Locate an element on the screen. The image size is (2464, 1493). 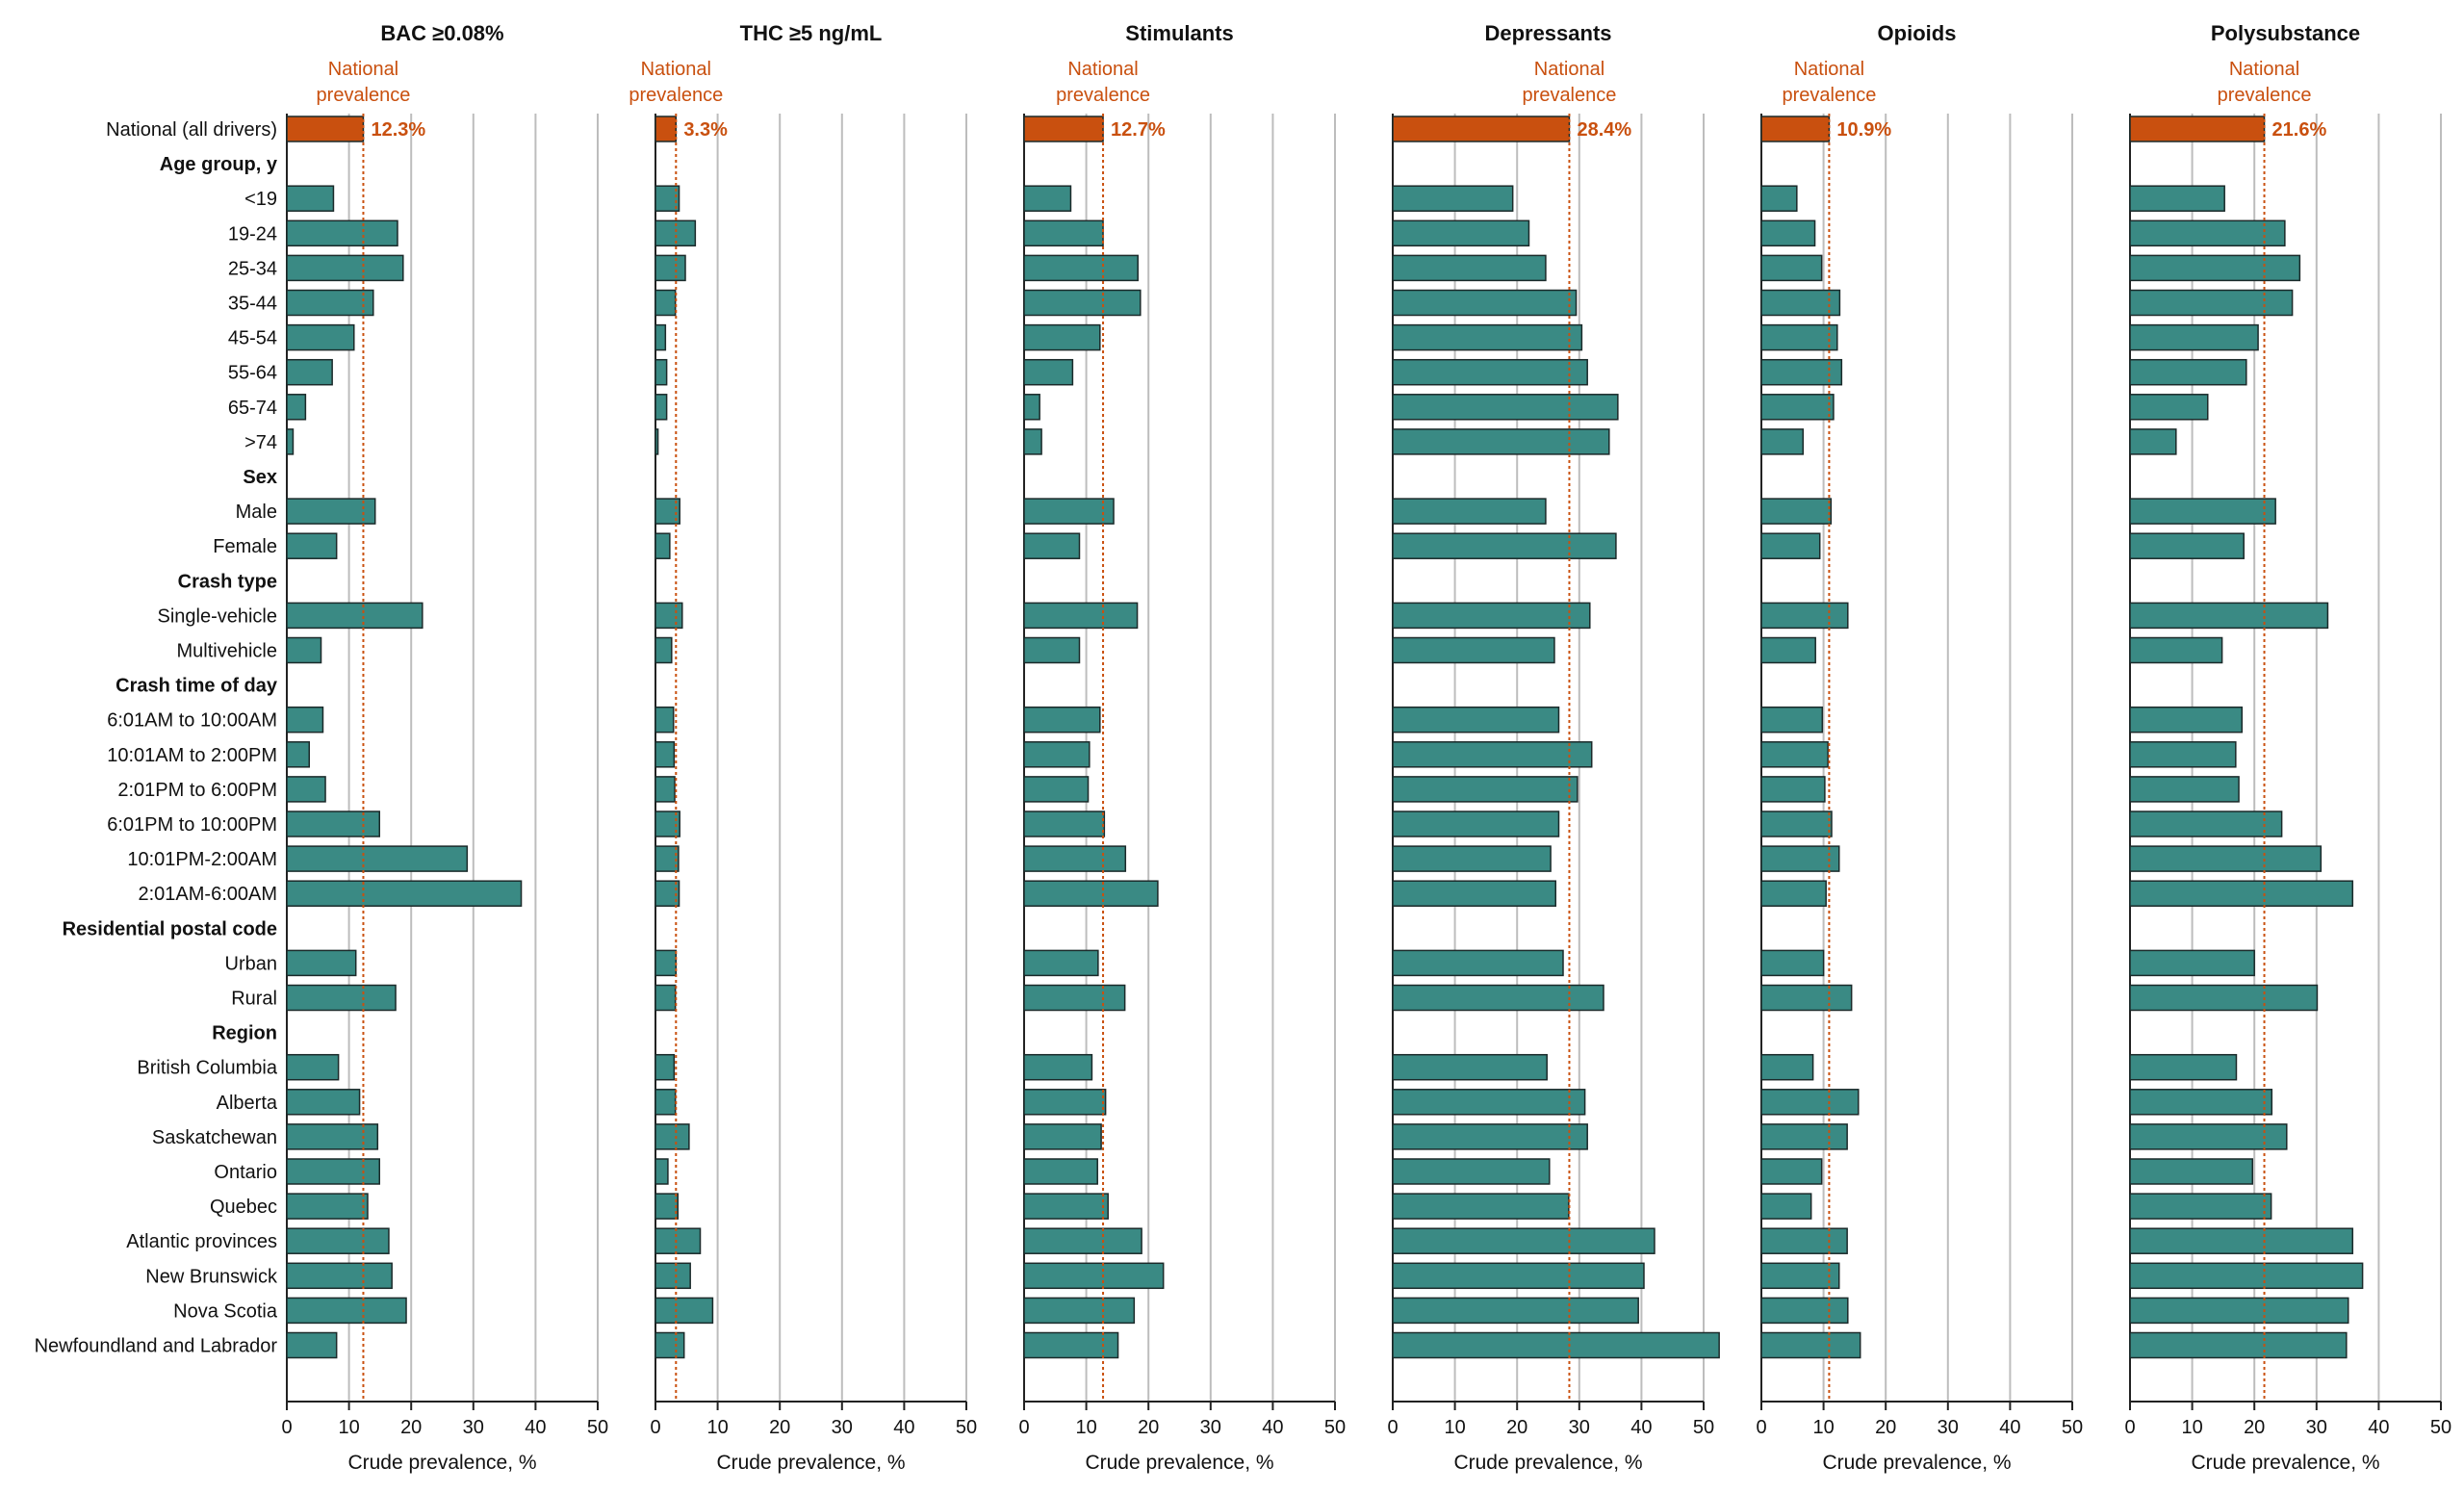
row-label: Quebec is located at coordinates (243, 1208).